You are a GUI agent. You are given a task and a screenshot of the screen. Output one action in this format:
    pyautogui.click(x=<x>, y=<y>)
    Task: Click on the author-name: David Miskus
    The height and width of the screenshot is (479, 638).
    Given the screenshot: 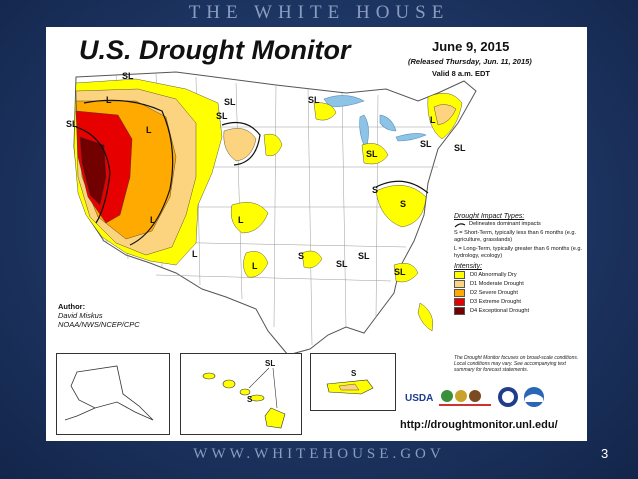 What is the action you would take?
    pyautogui.click(x=80, y=315)
    